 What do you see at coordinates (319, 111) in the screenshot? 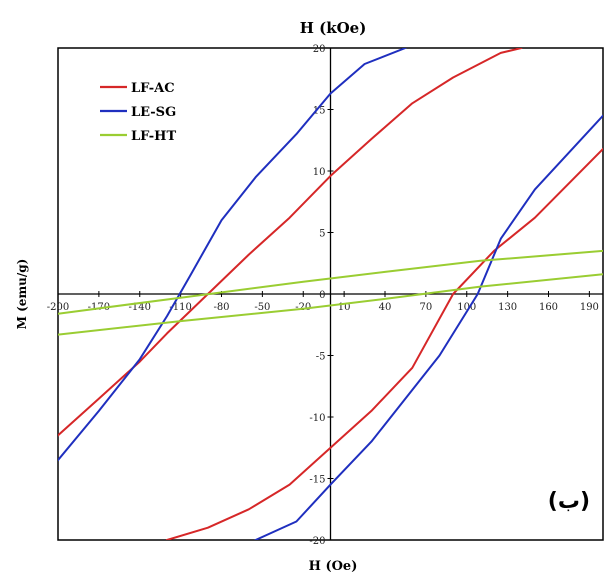
I see `y-tick-label: 15` at bounding box center [319, 111].